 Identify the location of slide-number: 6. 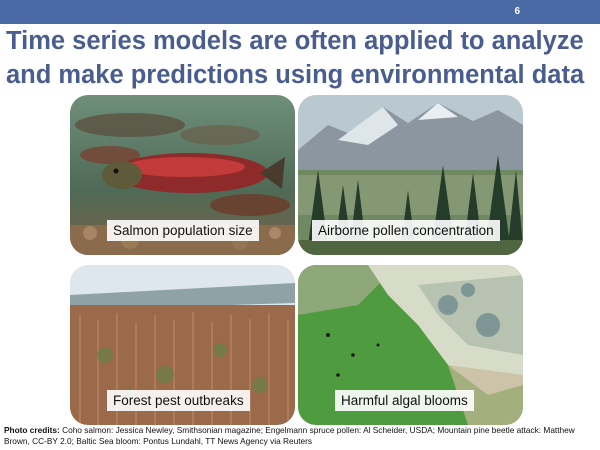
(517, 11).